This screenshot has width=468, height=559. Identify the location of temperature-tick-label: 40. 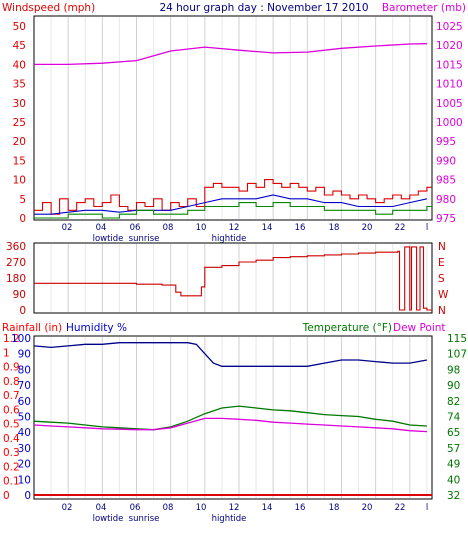
(453, 480).